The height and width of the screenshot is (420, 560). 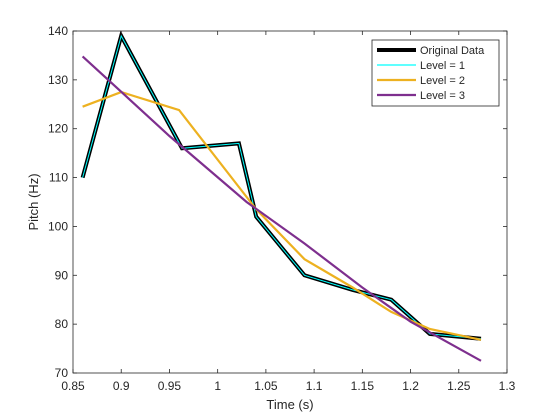 What do you see at coordinates (58, 129) in the screenshot?
I see `y-tick-label: 120` at bounding box center [58, 129].